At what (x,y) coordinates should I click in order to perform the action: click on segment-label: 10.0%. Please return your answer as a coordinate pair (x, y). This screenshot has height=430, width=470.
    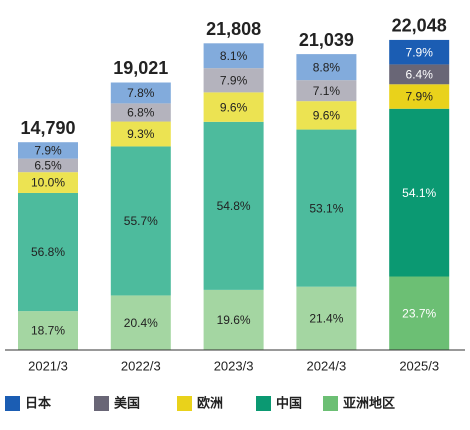
    Looking at the image, I should click on (48, 183).